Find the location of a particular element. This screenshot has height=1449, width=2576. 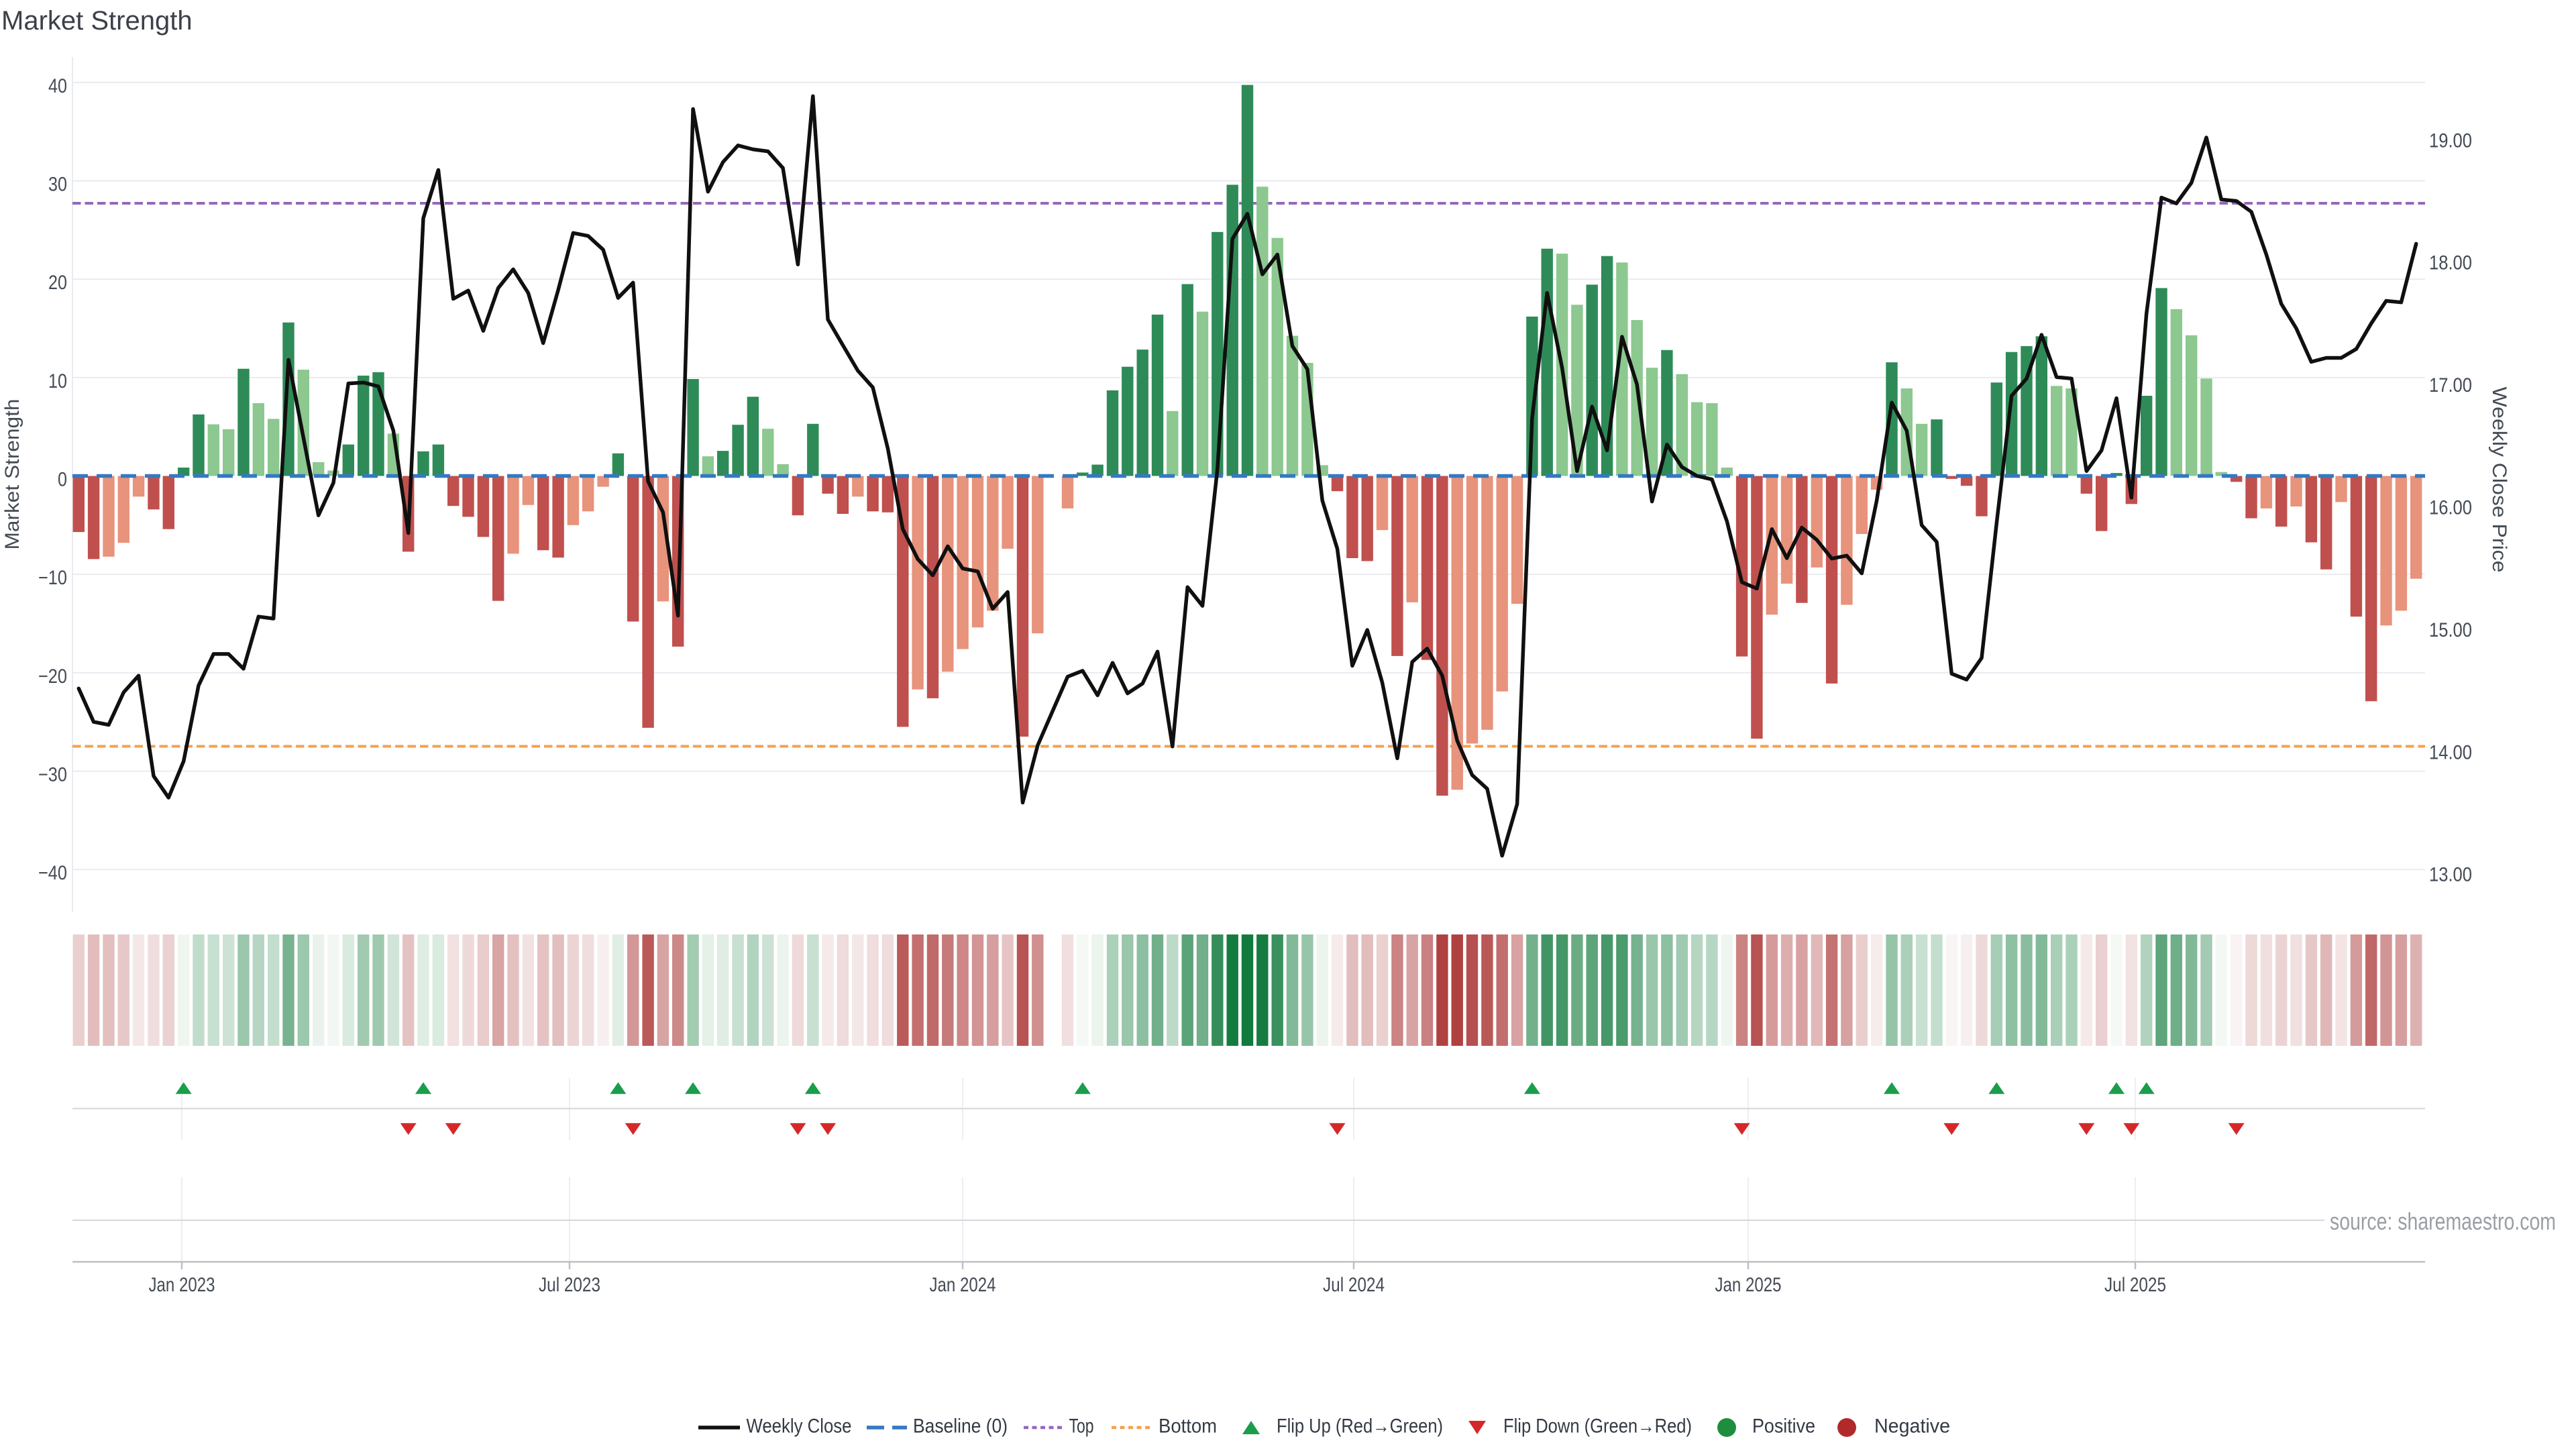

svg-text: Jan 2024 is located at coordinates (963, 1285).